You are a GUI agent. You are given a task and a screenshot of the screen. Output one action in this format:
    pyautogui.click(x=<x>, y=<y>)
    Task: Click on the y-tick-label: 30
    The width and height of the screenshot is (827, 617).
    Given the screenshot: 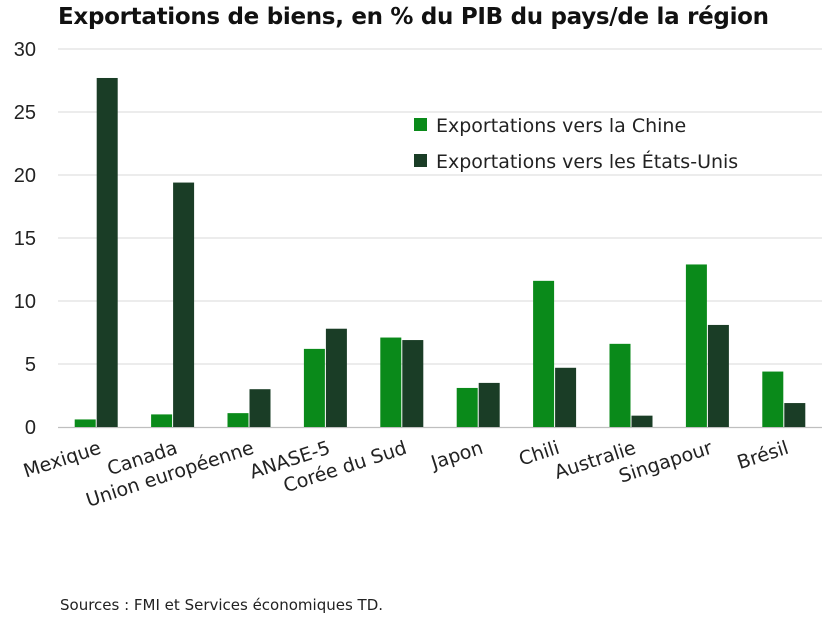 What is the action you would take?
    pyautogui.click(x=25, y=50)
    